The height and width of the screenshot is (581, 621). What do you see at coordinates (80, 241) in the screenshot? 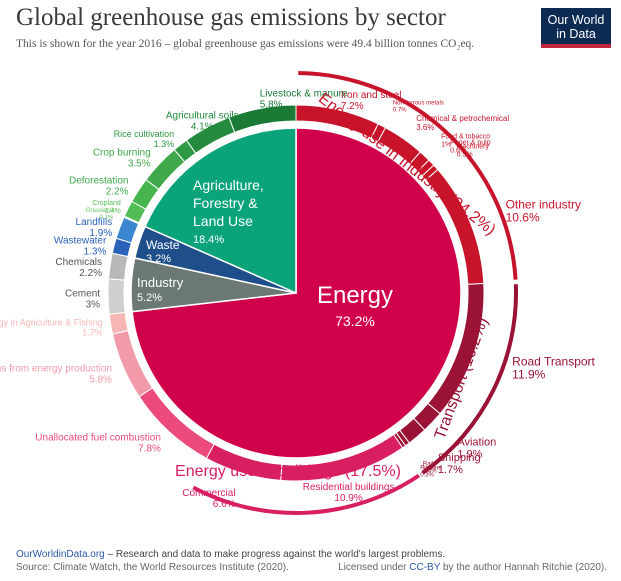
I see `outer-label-wastewater: Wastewater` at bounding box center [80, 241].